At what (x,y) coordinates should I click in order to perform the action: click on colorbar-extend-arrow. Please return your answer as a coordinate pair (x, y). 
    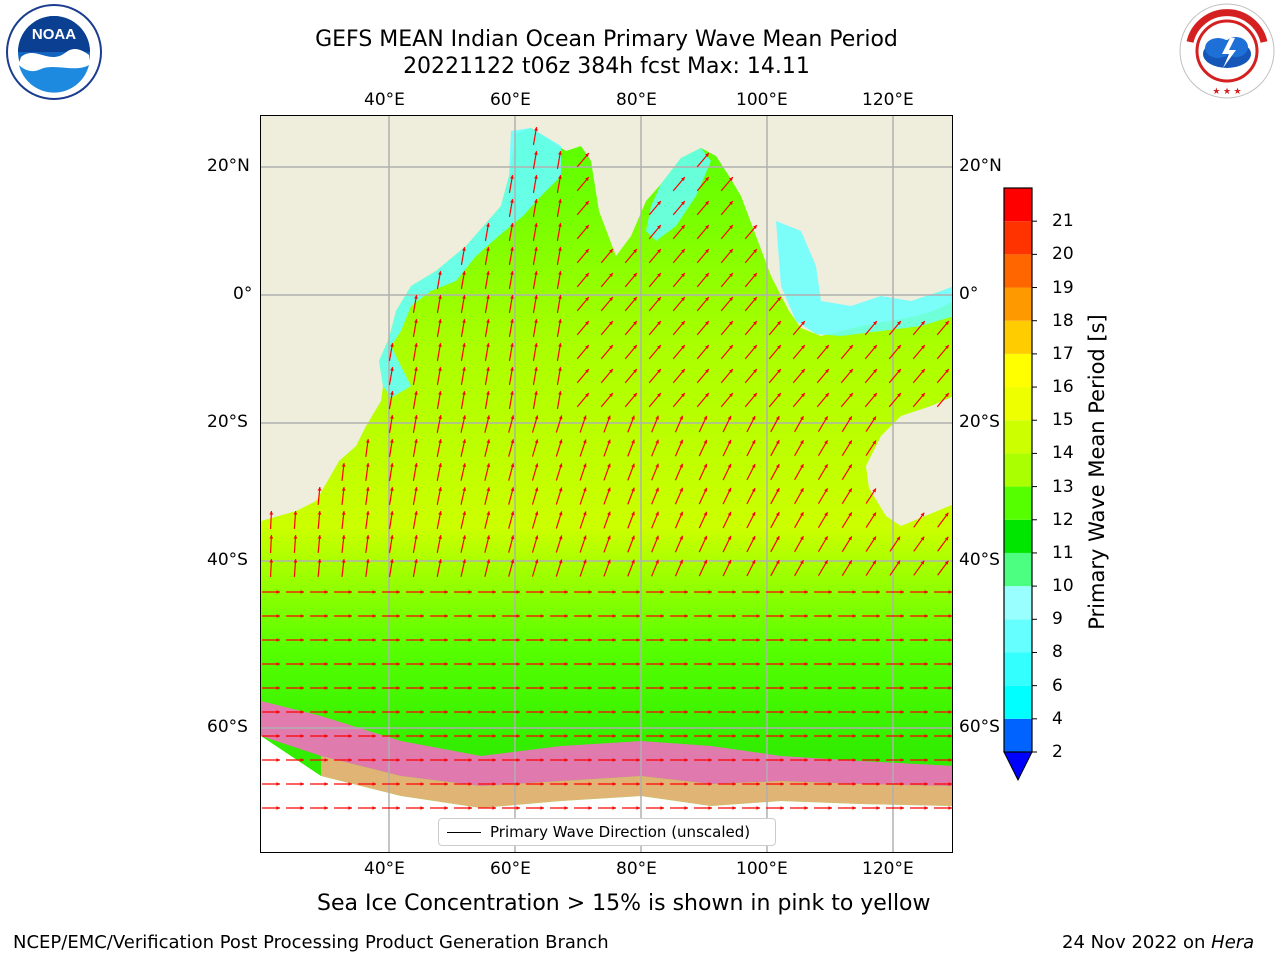
    Looking at the image, I should click on (1018, 766).